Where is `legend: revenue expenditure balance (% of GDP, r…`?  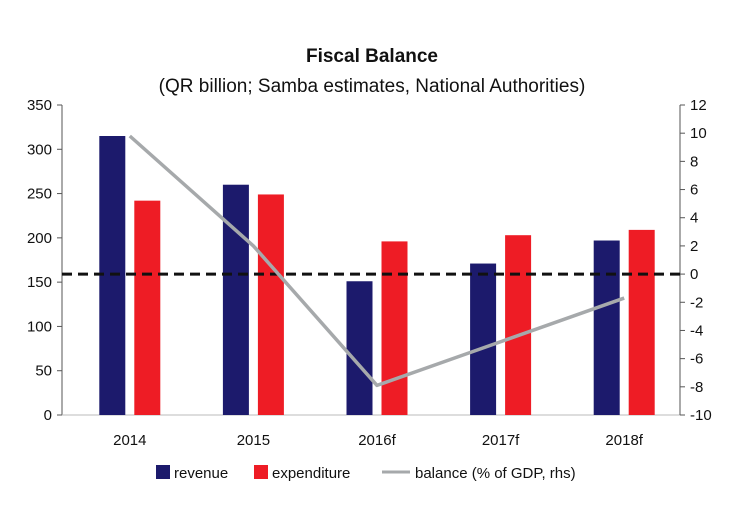
legend: revenue expenditure balance (% of GDP, r… is located at coordinates (366, 473).